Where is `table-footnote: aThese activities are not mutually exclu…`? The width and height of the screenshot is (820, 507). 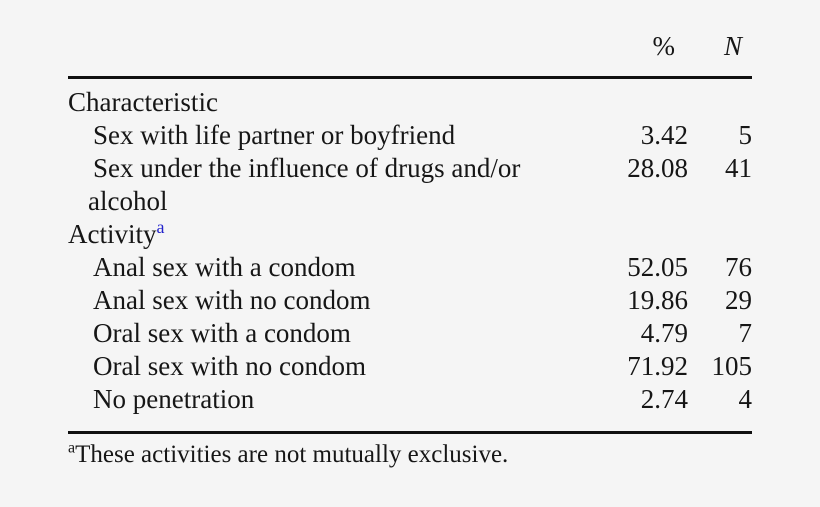 table-footnote: aThese activities are not mutually exclu… is located at coordinates (410, 454).